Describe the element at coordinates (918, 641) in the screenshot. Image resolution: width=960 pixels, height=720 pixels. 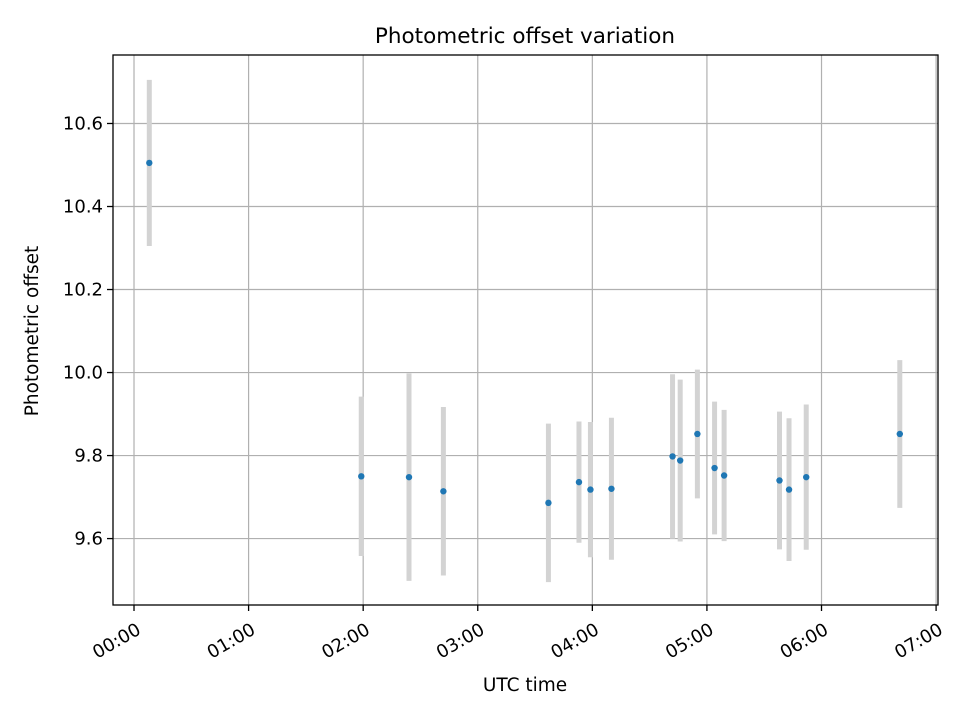
I see `x-tick-label: 07:00` at that location.